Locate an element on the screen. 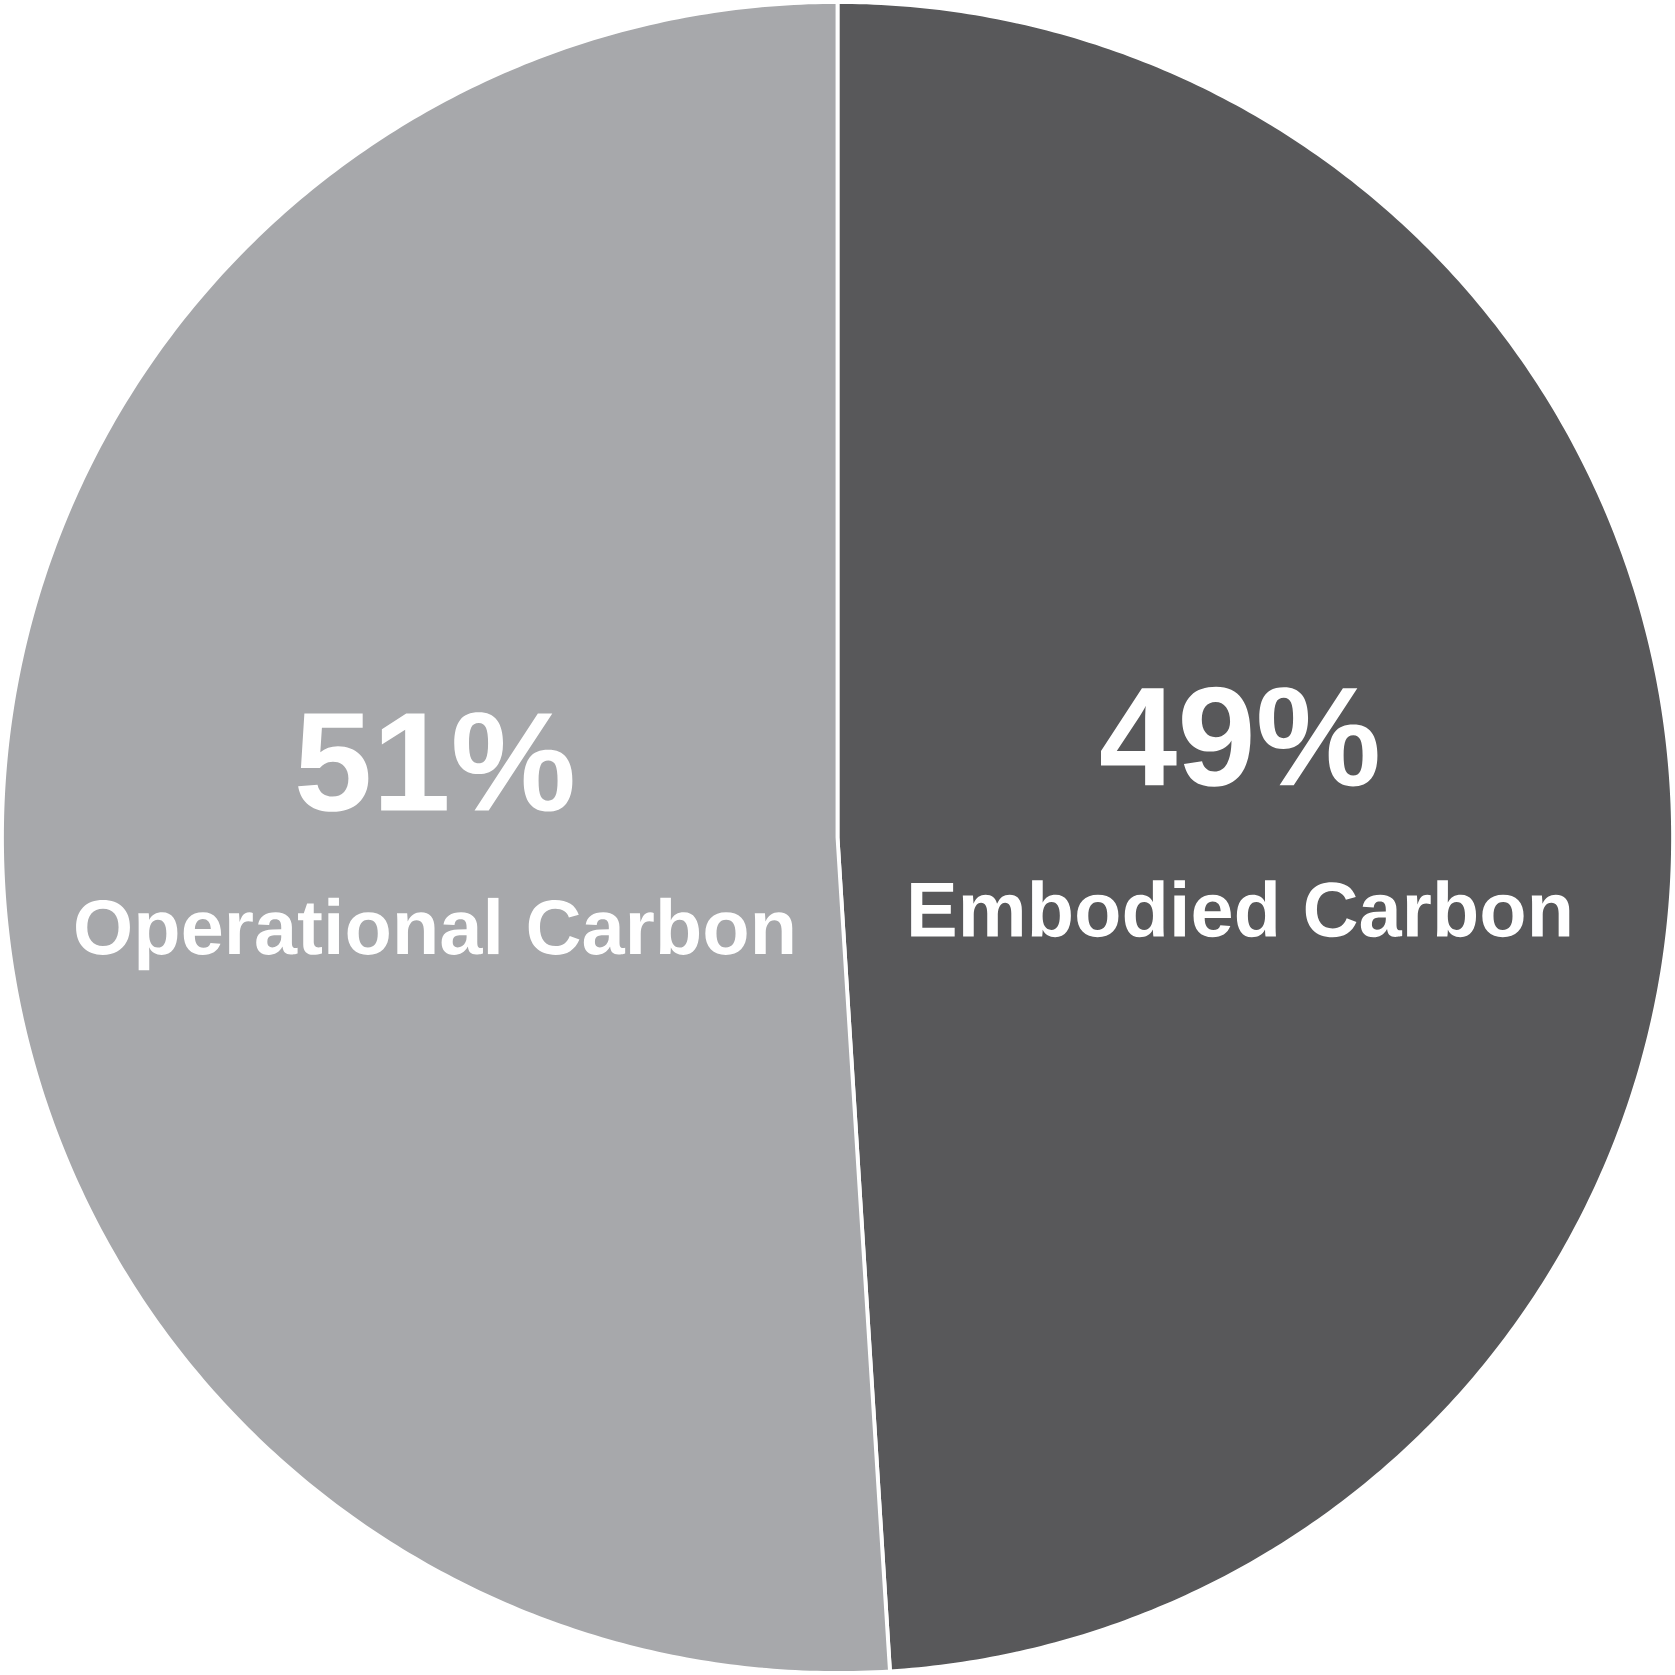 The image size is (1675, 1675). slice-label: Embodied Carbon is located at coordinates (1240, 909).